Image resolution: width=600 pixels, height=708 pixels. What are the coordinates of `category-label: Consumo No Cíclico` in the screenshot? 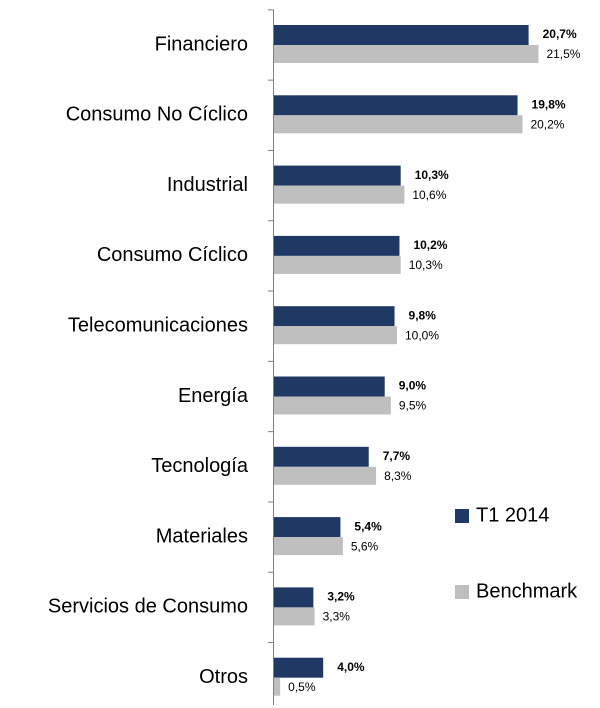 It's located at (157, 115).